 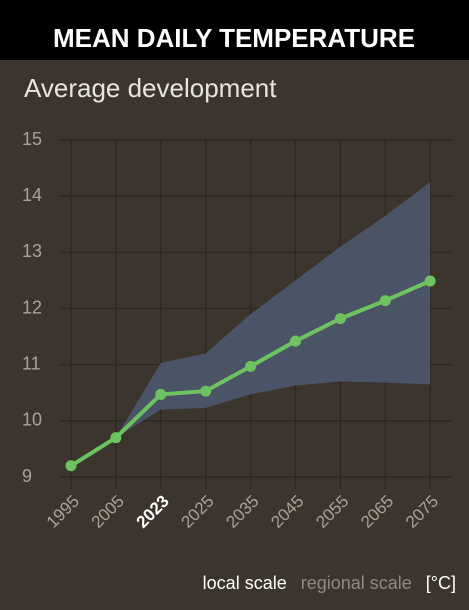 What do you see at coordinates (32, 420) in the screenshot?
I see `y-tick-label: 10` at bounding box center [32, 420].